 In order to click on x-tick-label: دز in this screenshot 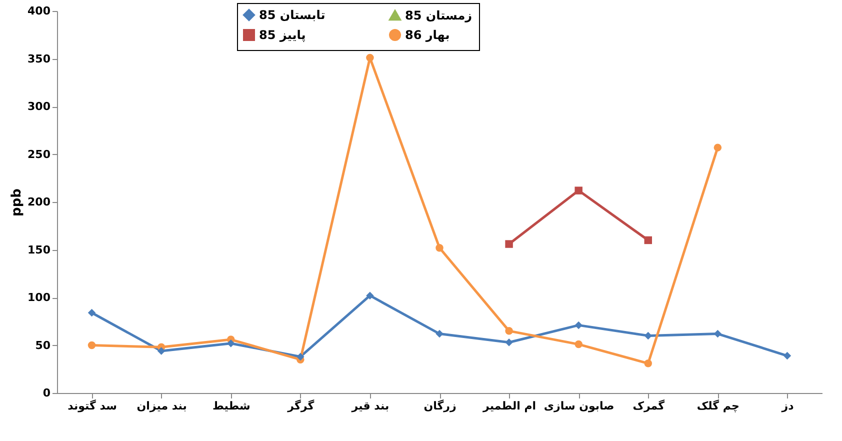, I will do `click(787, 406)`.